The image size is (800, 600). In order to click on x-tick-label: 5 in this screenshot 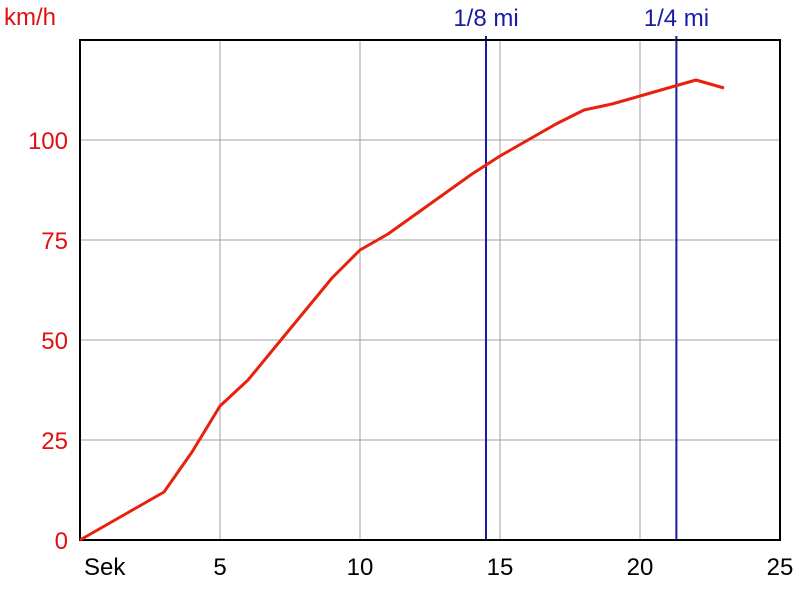, I will do `click(219, 567)`.